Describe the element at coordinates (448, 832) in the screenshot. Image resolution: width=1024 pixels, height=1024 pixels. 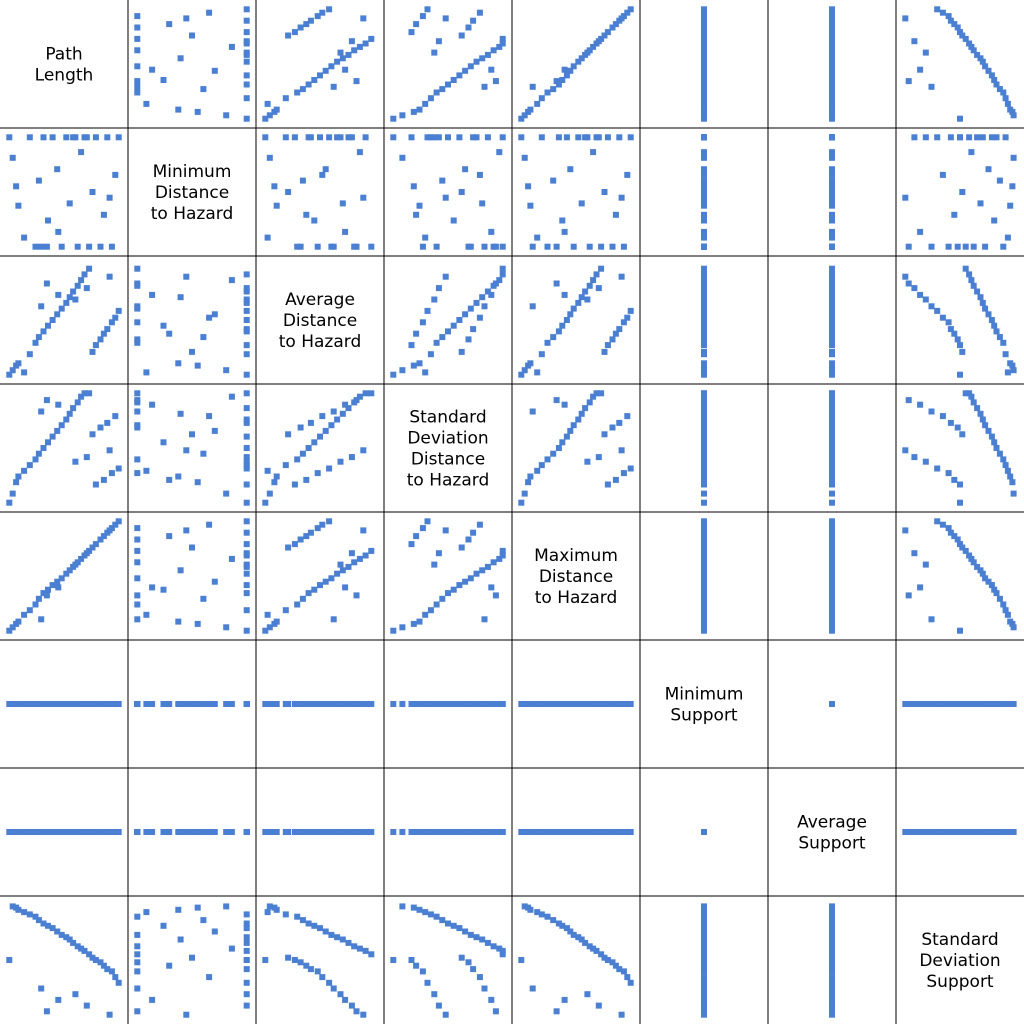
I see `panel-r6-c3` at that location.